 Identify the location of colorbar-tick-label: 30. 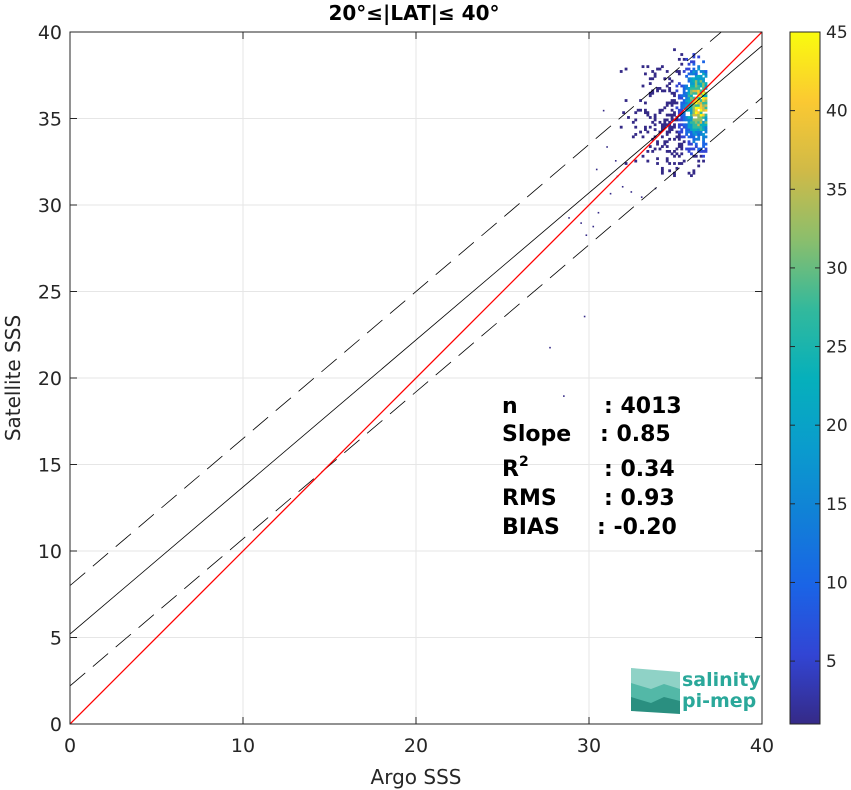
(837, 269).